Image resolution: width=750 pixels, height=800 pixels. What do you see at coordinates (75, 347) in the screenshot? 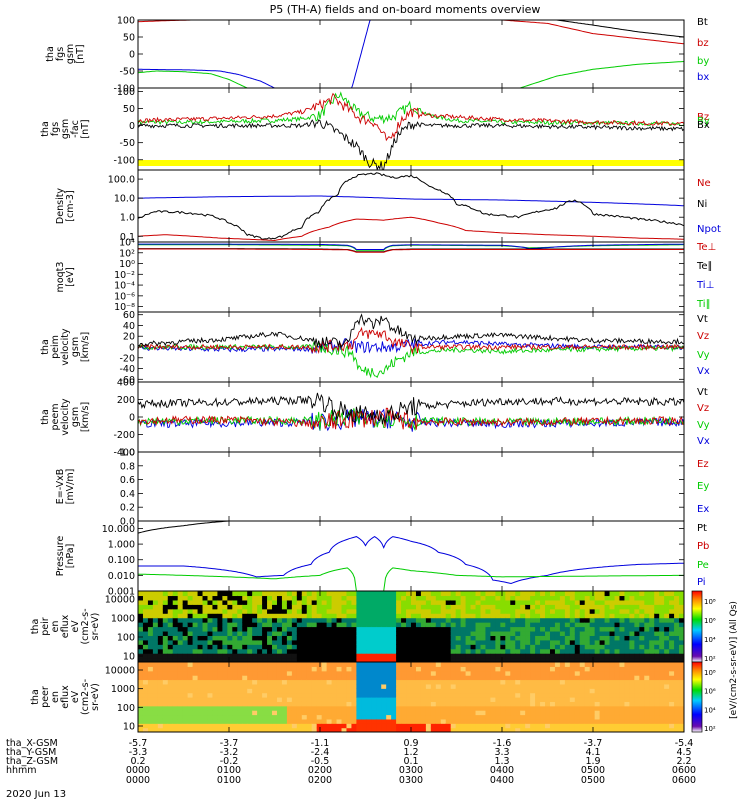
I see `y-axis-label: gsm` at bounding box center [75, 347].